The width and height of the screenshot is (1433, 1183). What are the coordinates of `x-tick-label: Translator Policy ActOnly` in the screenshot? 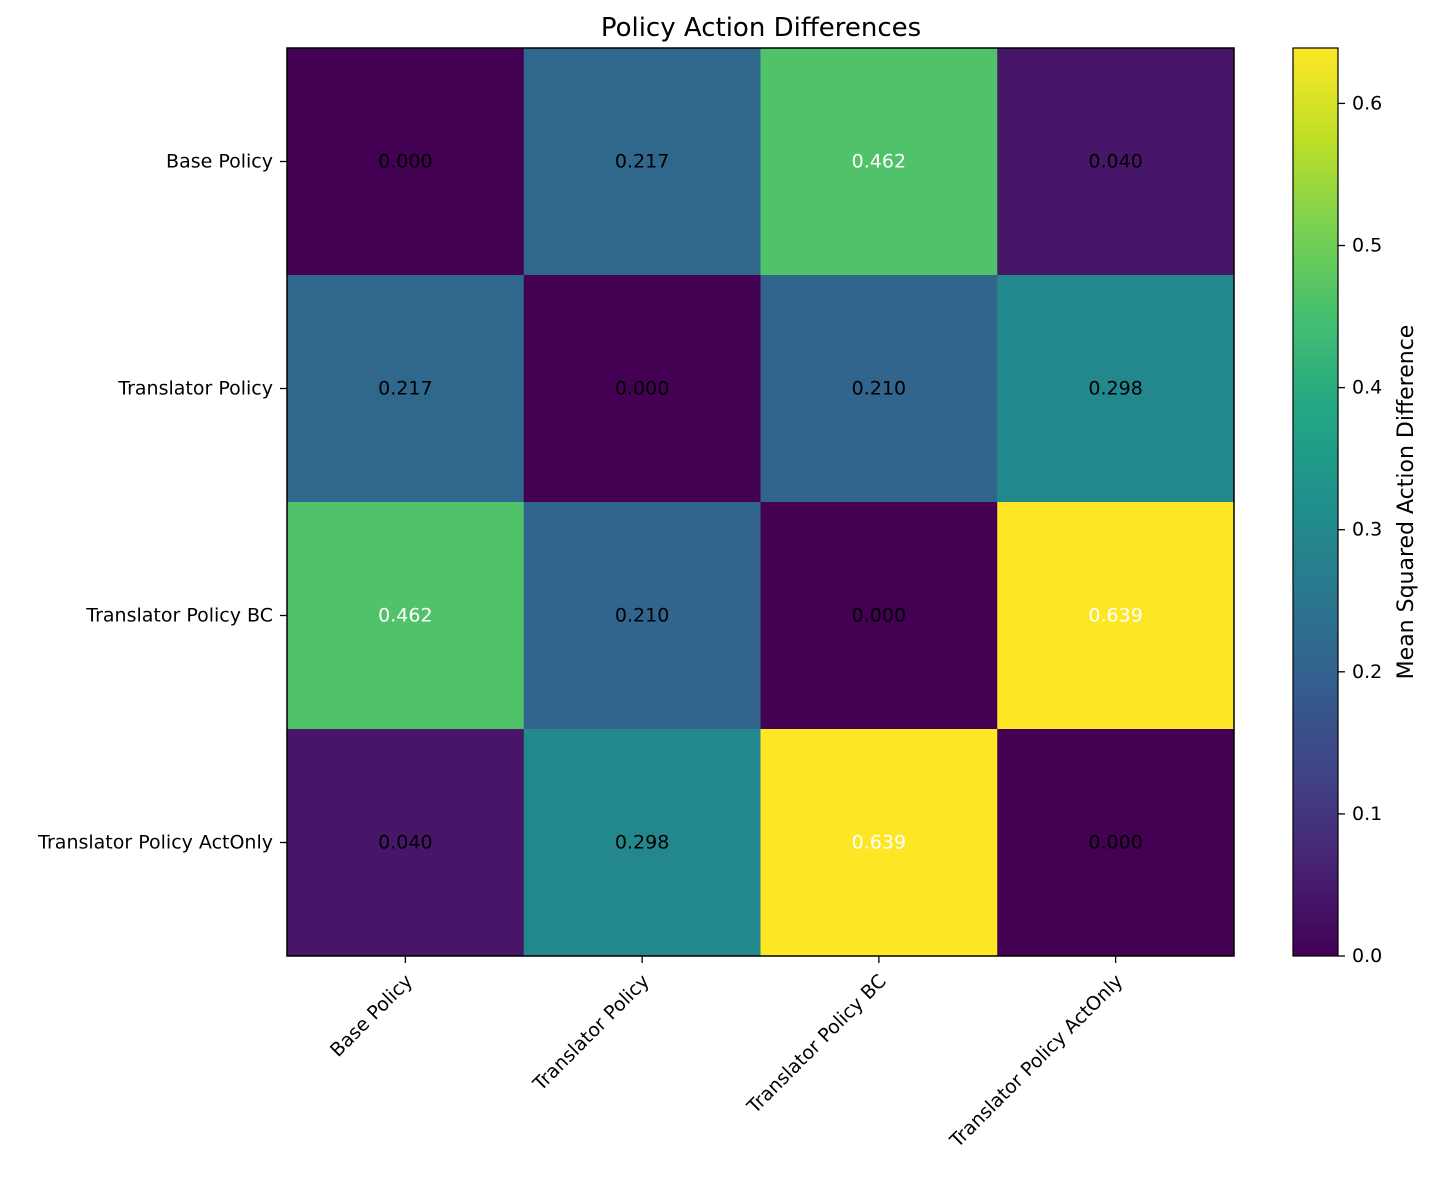 It's located at (1036, 1061).